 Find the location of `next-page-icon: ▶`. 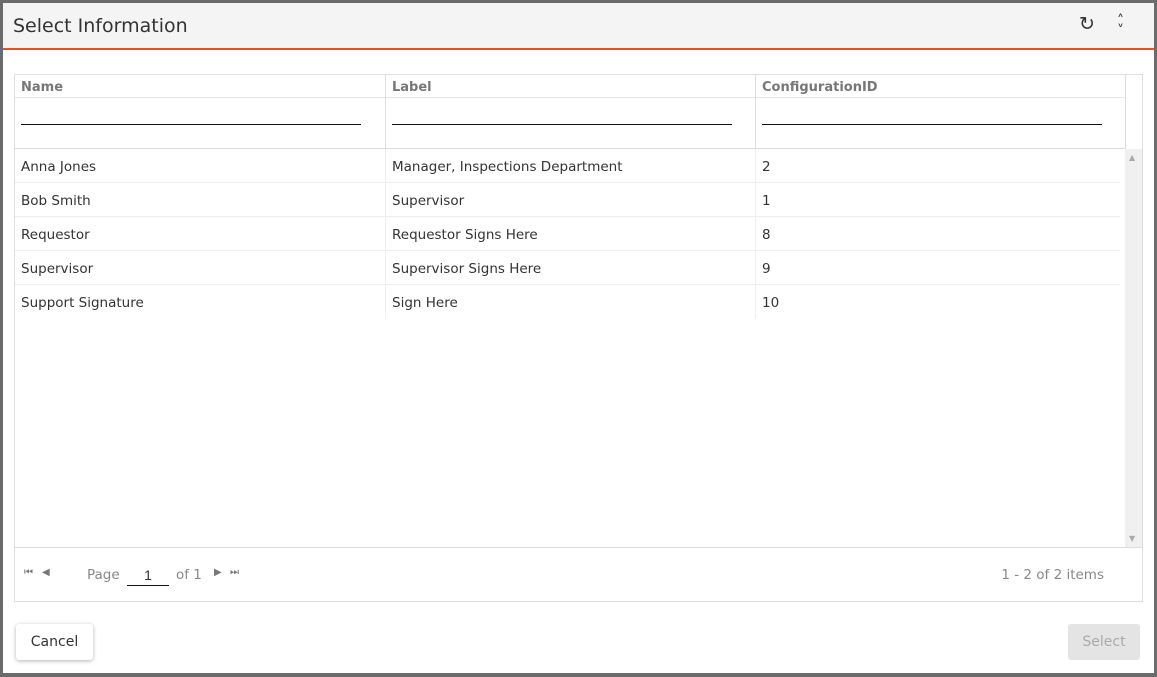

next-page-icon: ▶ is located at coordinates (218, 572).